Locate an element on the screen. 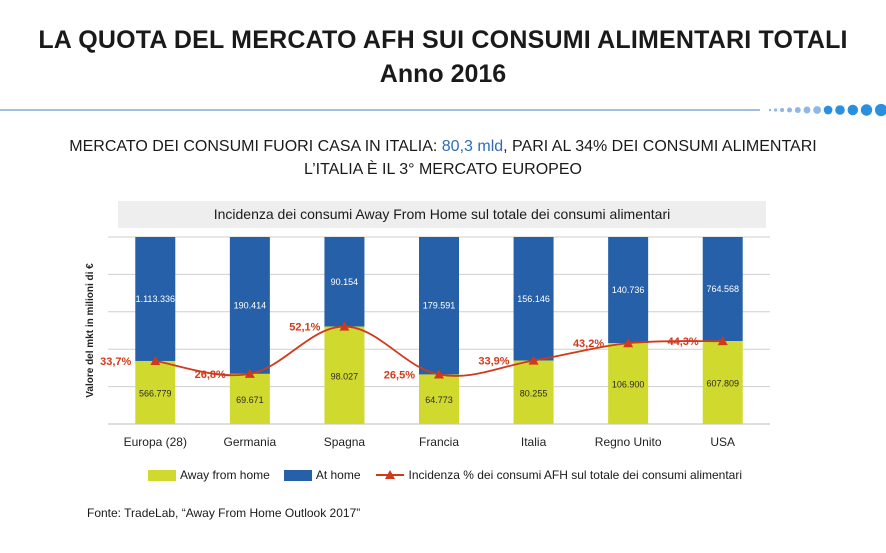 The image size is (886, 553). data-label-away-from-home: 69.671 is located at coordinates (250, 400).